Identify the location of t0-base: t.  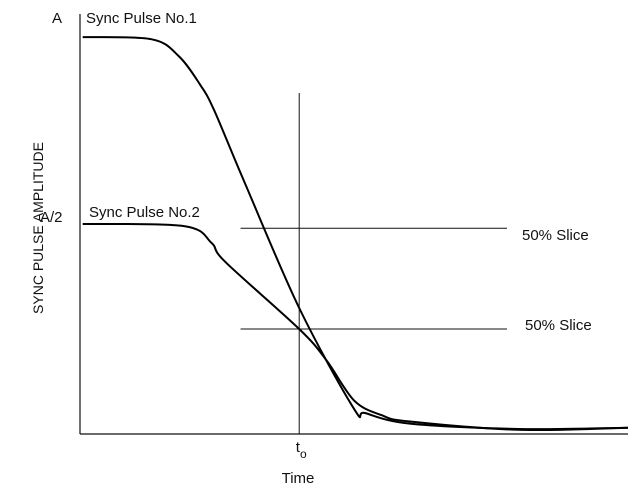
(298, 447).